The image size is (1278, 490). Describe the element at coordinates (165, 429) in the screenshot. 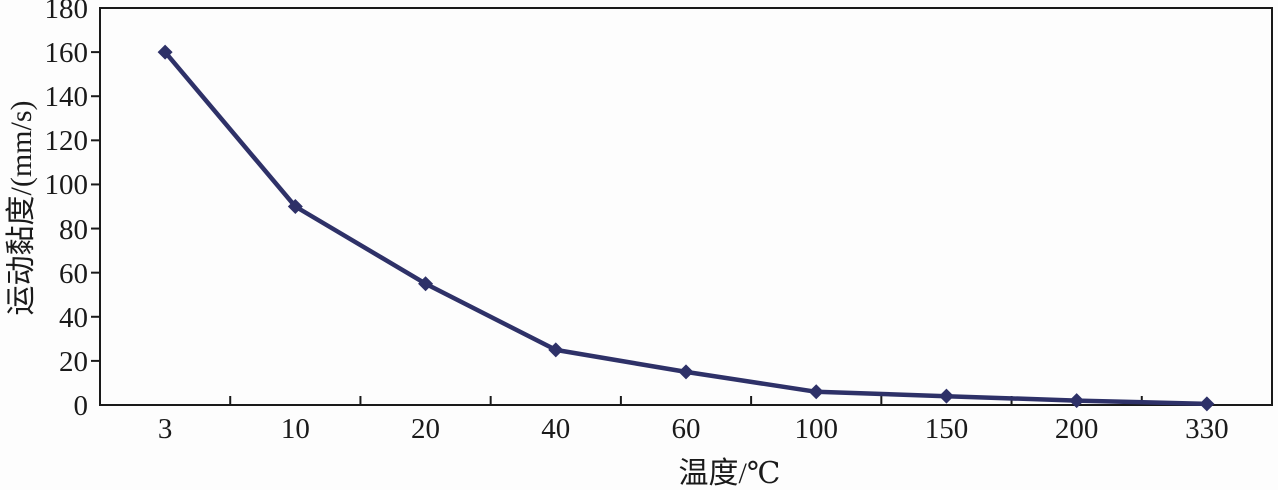

I see `x-tick-label: 3` at that location.